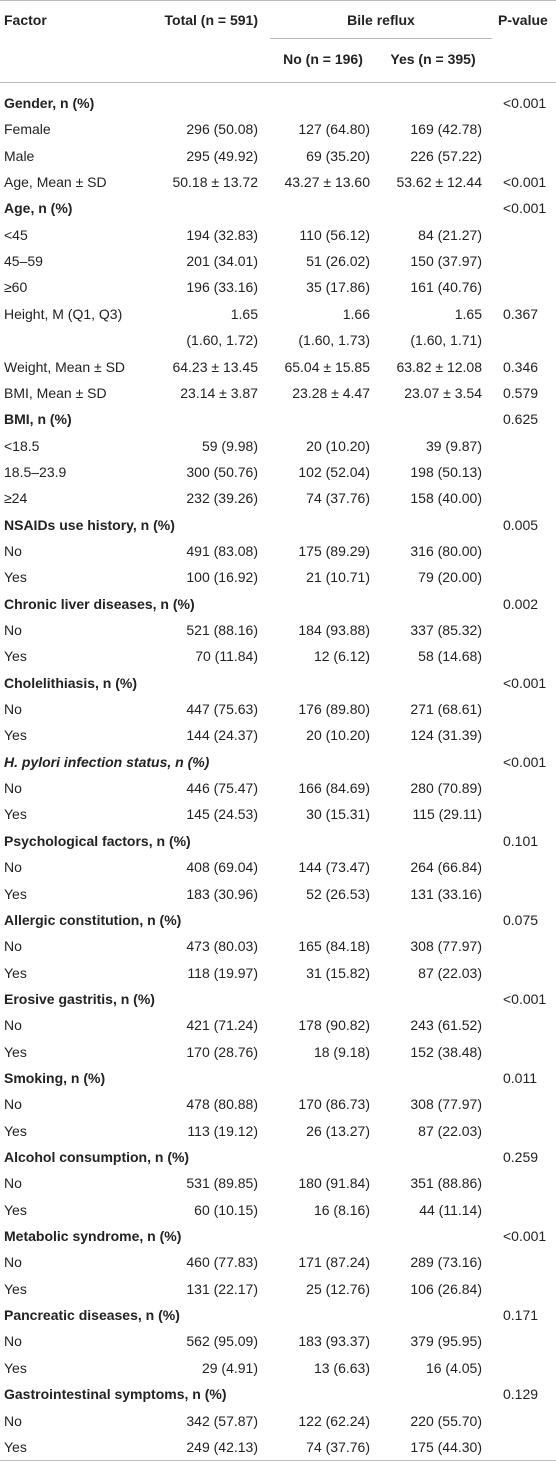 This screenshot has width=556, height=1461. I want to click on cell: 220 (55.70), so click(446, 1420).